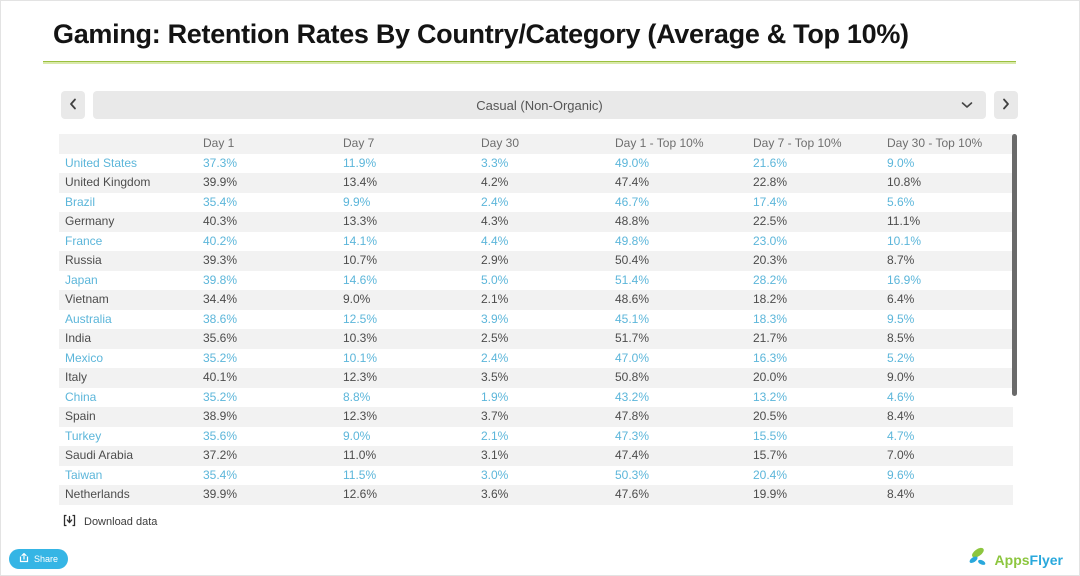  Describe the element at coordinates (360, 338) in the screenshot. I see `value-cell: 10.3%` at that location.